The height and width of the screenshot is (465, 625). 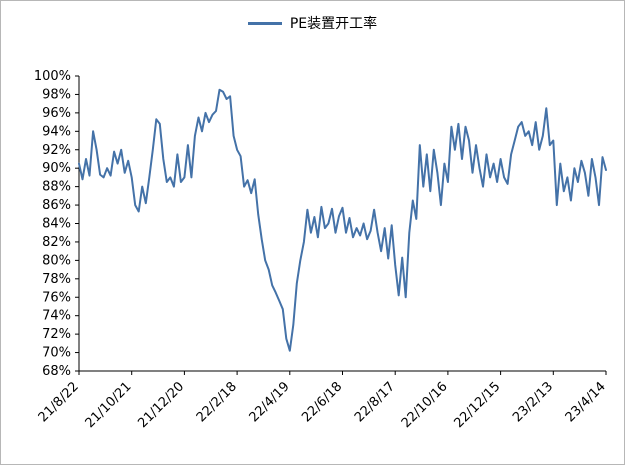 I want to click on y-tick-label: 84%, so click(x=56, y=224).